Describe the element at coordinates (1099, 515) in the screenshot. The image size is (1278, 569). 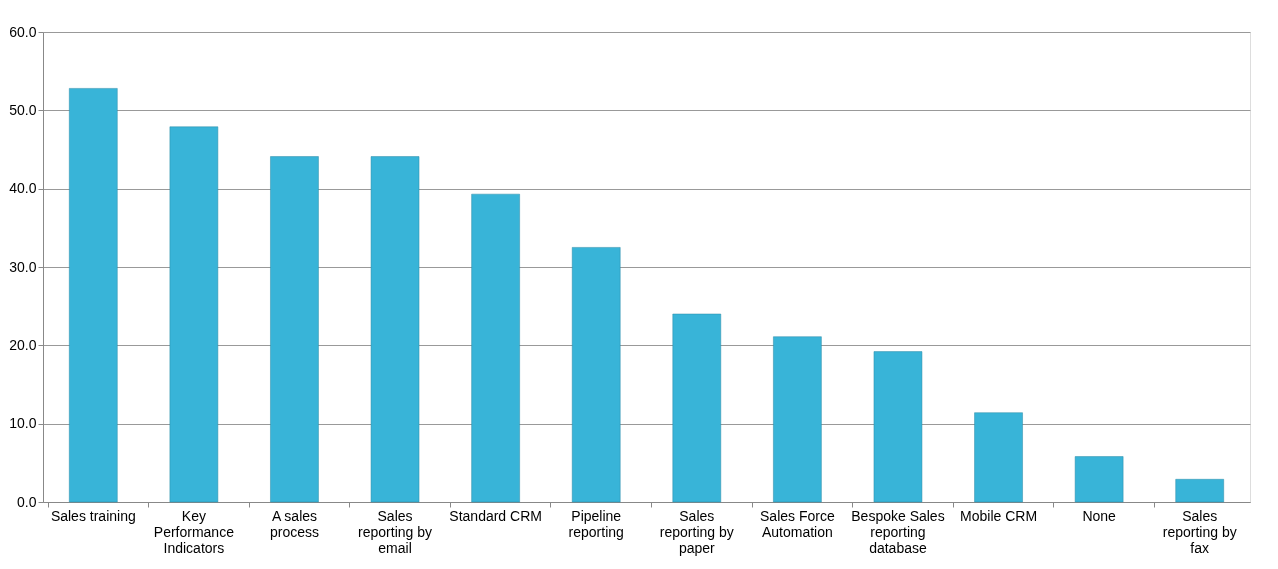
I see `x-tick-label: None` at that location.